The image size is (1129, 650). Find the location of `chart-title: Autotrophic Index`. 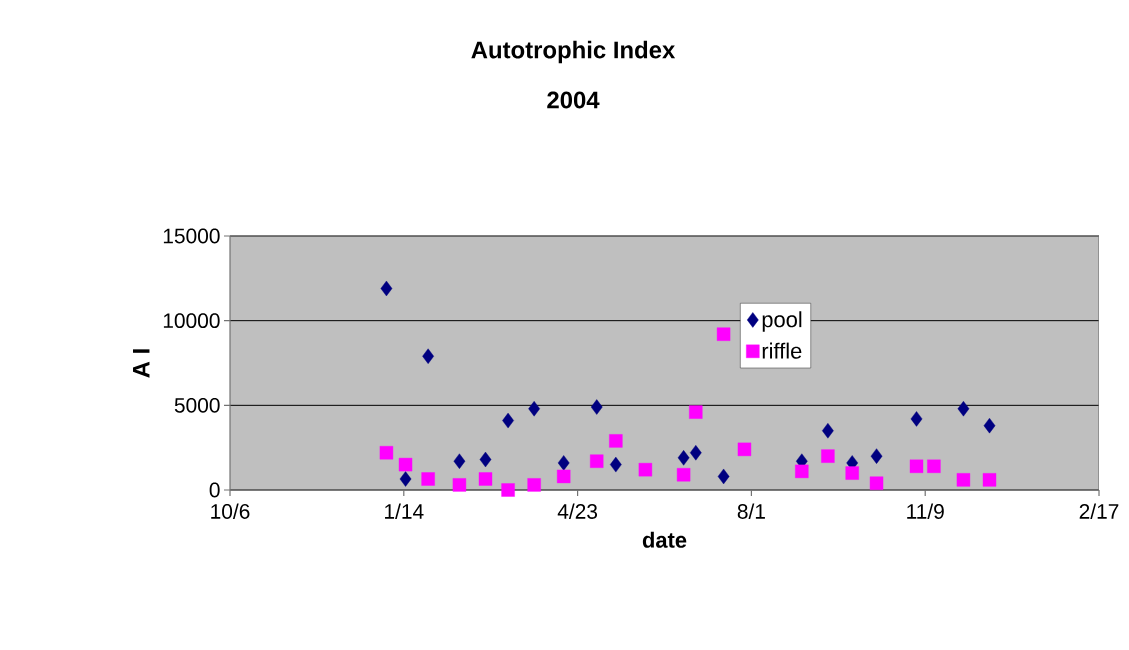

chart-title: Autotrophic Index is located at coordinates (573, 52).